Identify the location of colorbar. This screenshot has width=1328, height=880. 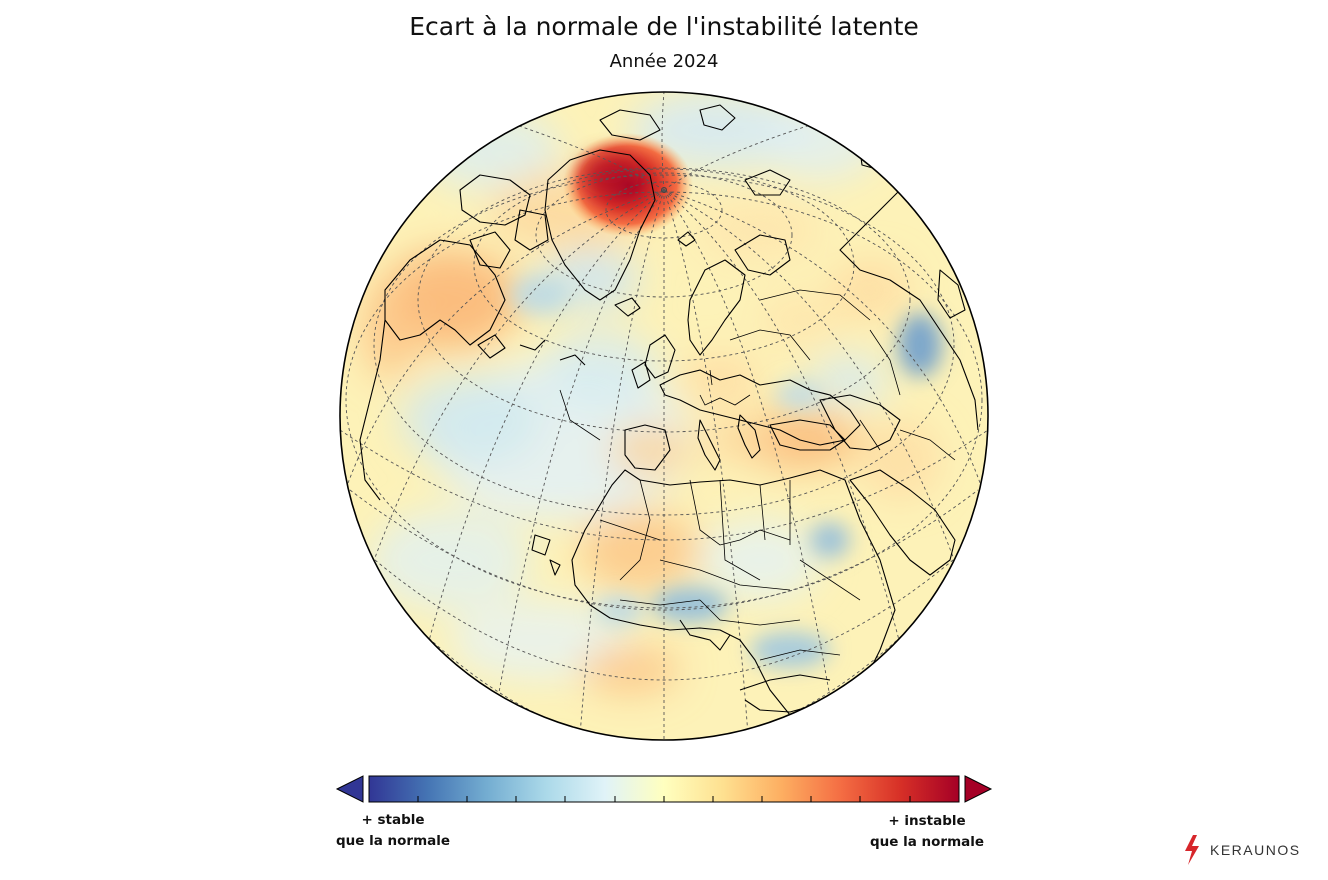
(664, 789).